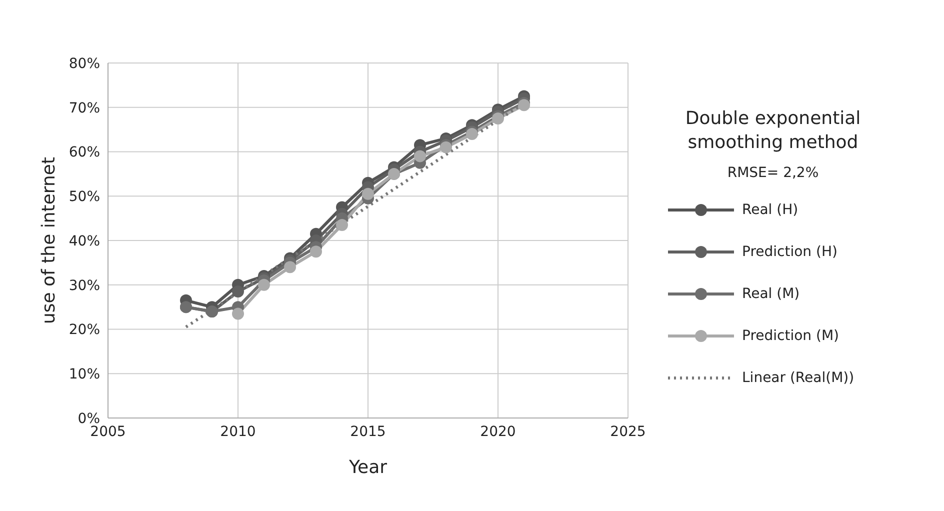  I want to click on y-tick-label: 10%, so click(84, 374).